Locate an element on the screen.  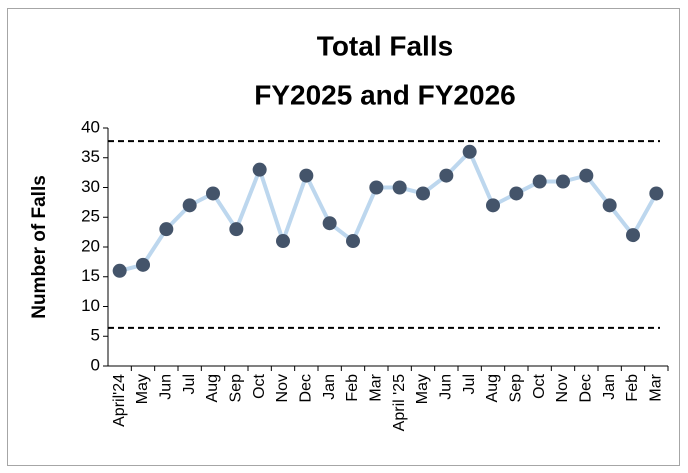
y-tick-label: 0 is located at coordinates (95, 364).